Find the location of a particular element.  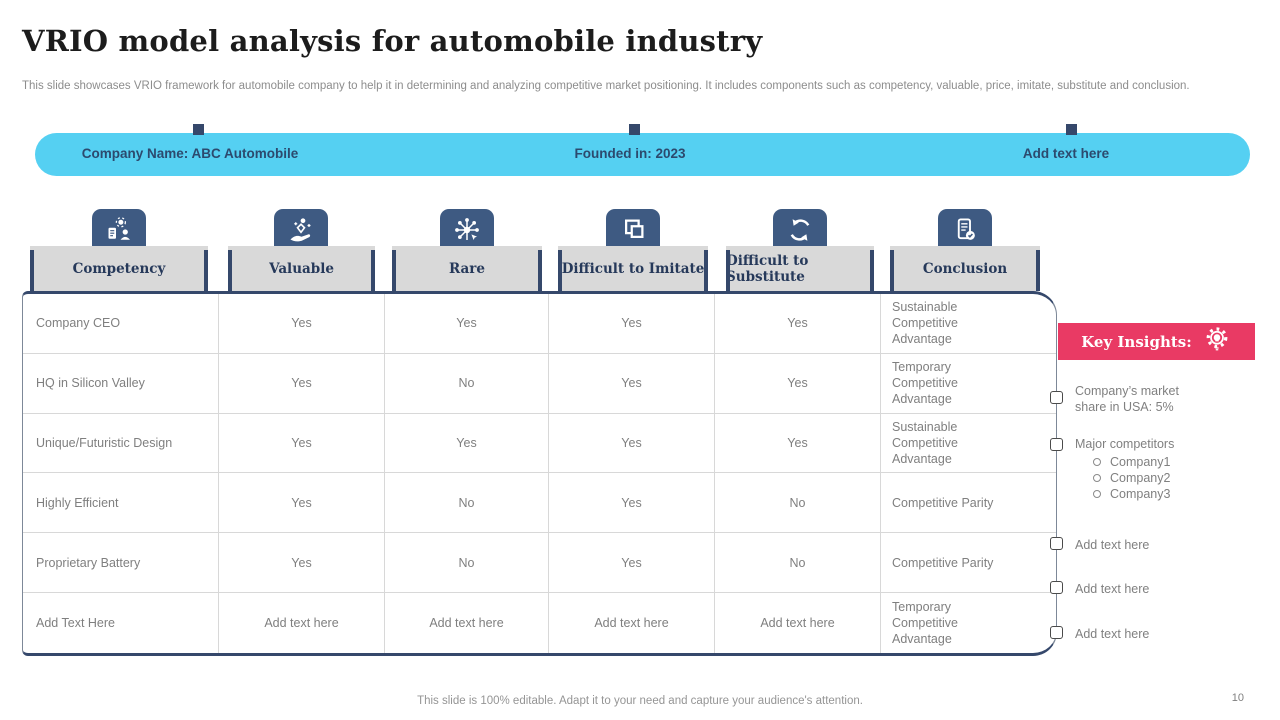

competitor-list-item: Company3 is located at coordinates (1131, 494).